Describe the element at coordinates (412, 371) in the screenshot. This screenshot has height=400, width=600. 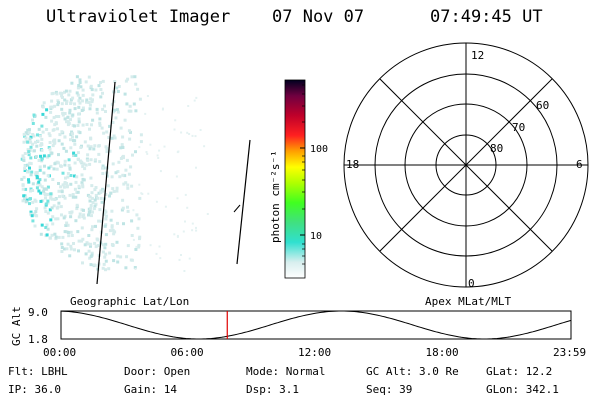
I see `status-gc-alt: GC Alt: 3.0 Re` at that location.